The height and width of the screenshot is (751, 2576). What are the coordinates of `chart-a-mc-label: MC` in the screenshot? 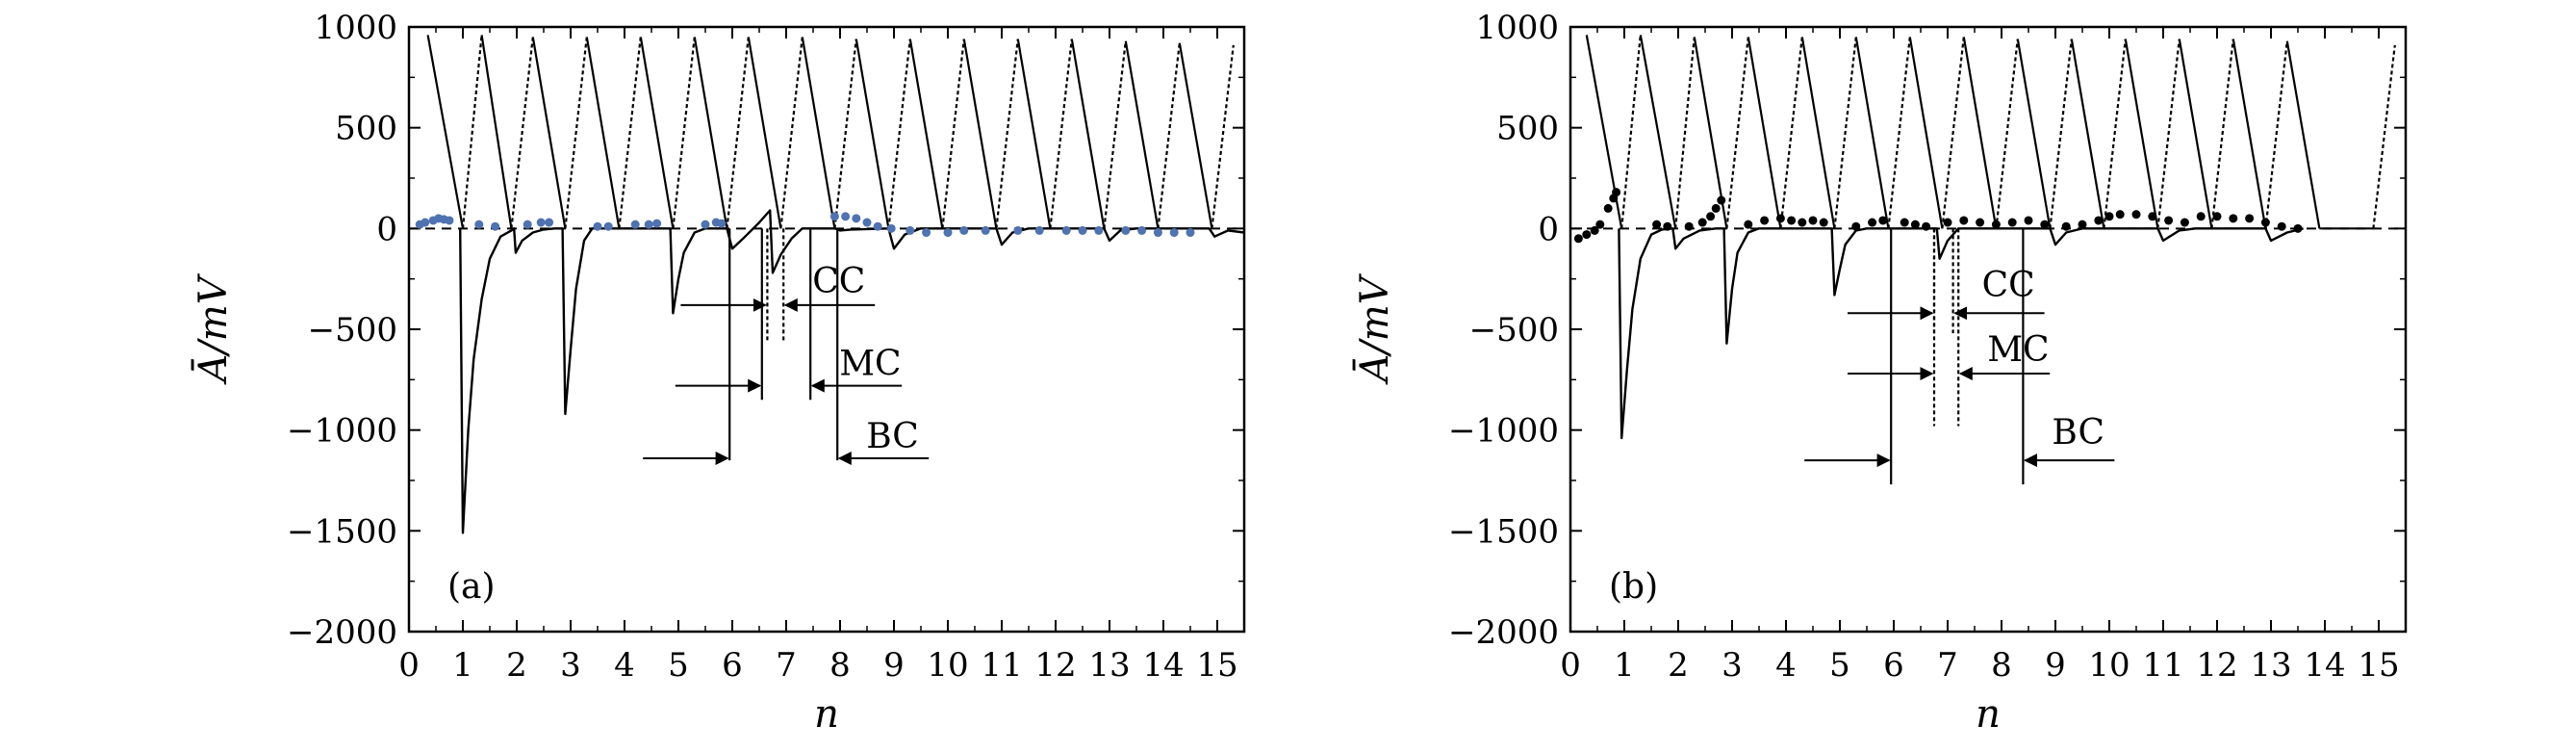 It's located at (870, 364).